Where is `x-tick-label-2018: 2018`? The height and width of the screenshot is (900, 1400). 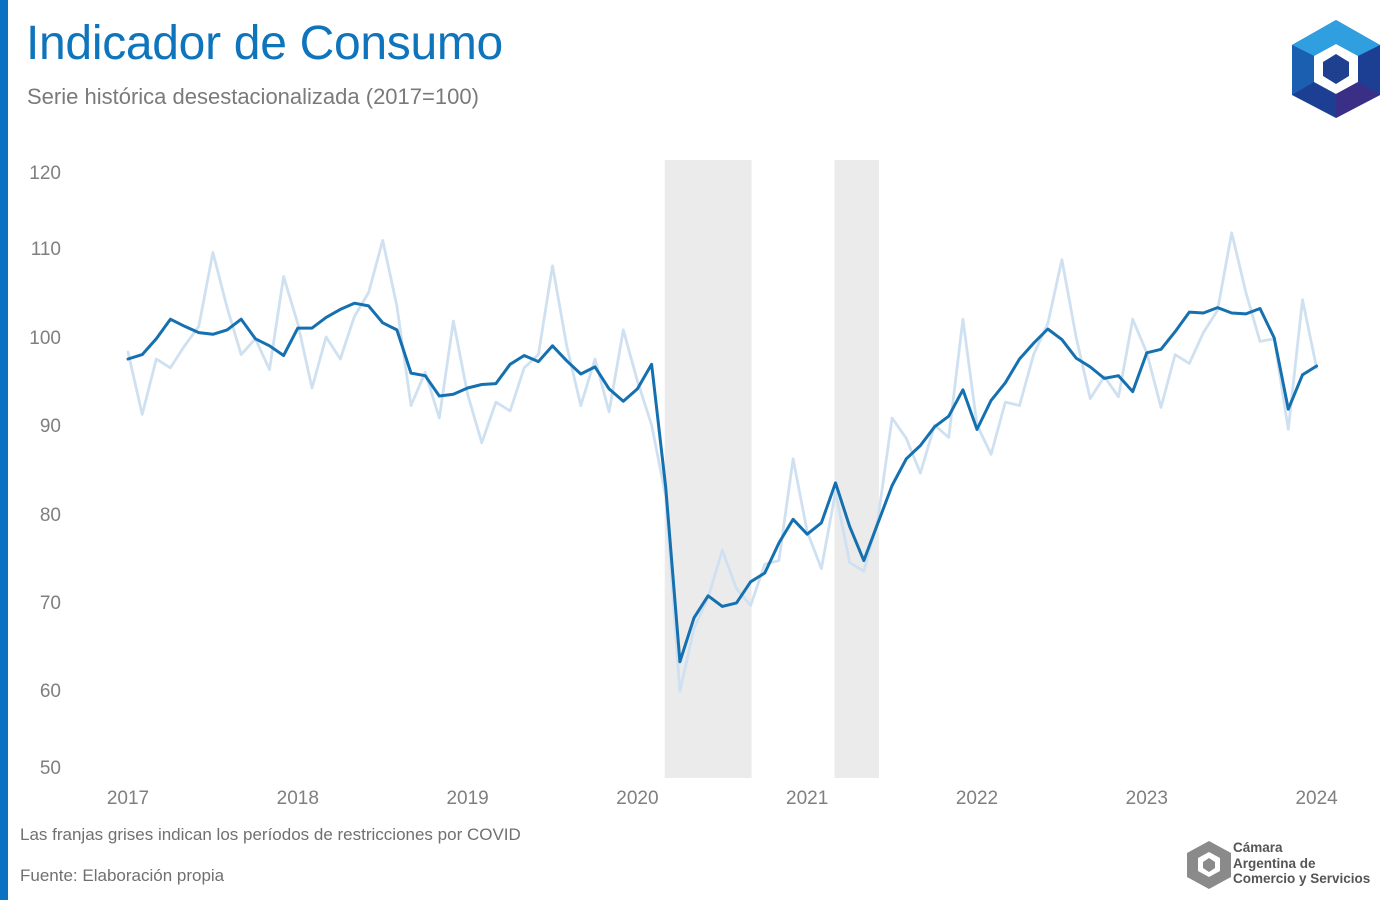 x-tick-label-2018: 2018 is located at coordinates (298, 798).